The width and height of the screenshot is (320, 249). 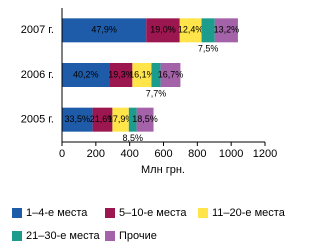 I want to click on segment-label: 33,5%, so click(x=78, y=119).